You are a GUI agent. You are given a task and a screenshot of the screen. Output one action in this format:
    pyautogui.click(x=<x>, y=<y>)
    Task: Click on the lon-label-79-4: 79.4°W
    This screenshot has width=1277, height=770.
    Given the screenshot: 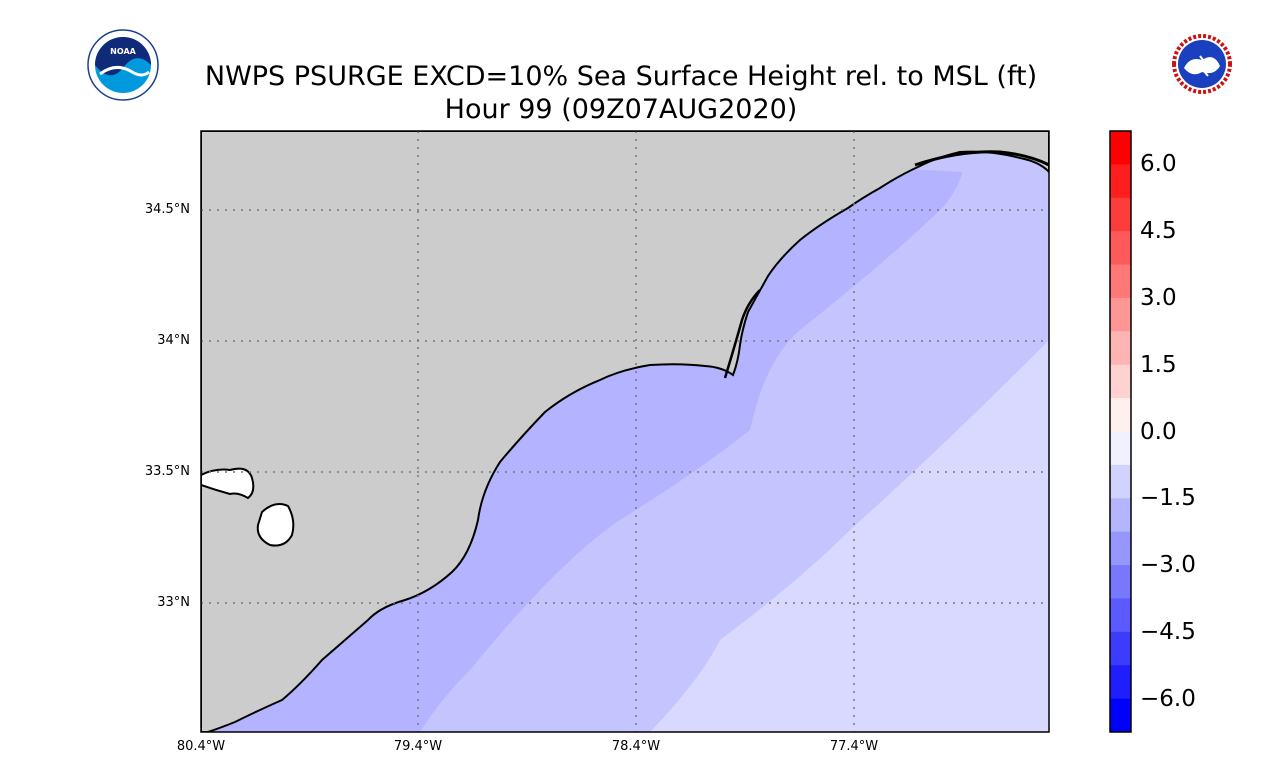 What is the action you would take?
    pyautogui.click(x=418, y=746)
    